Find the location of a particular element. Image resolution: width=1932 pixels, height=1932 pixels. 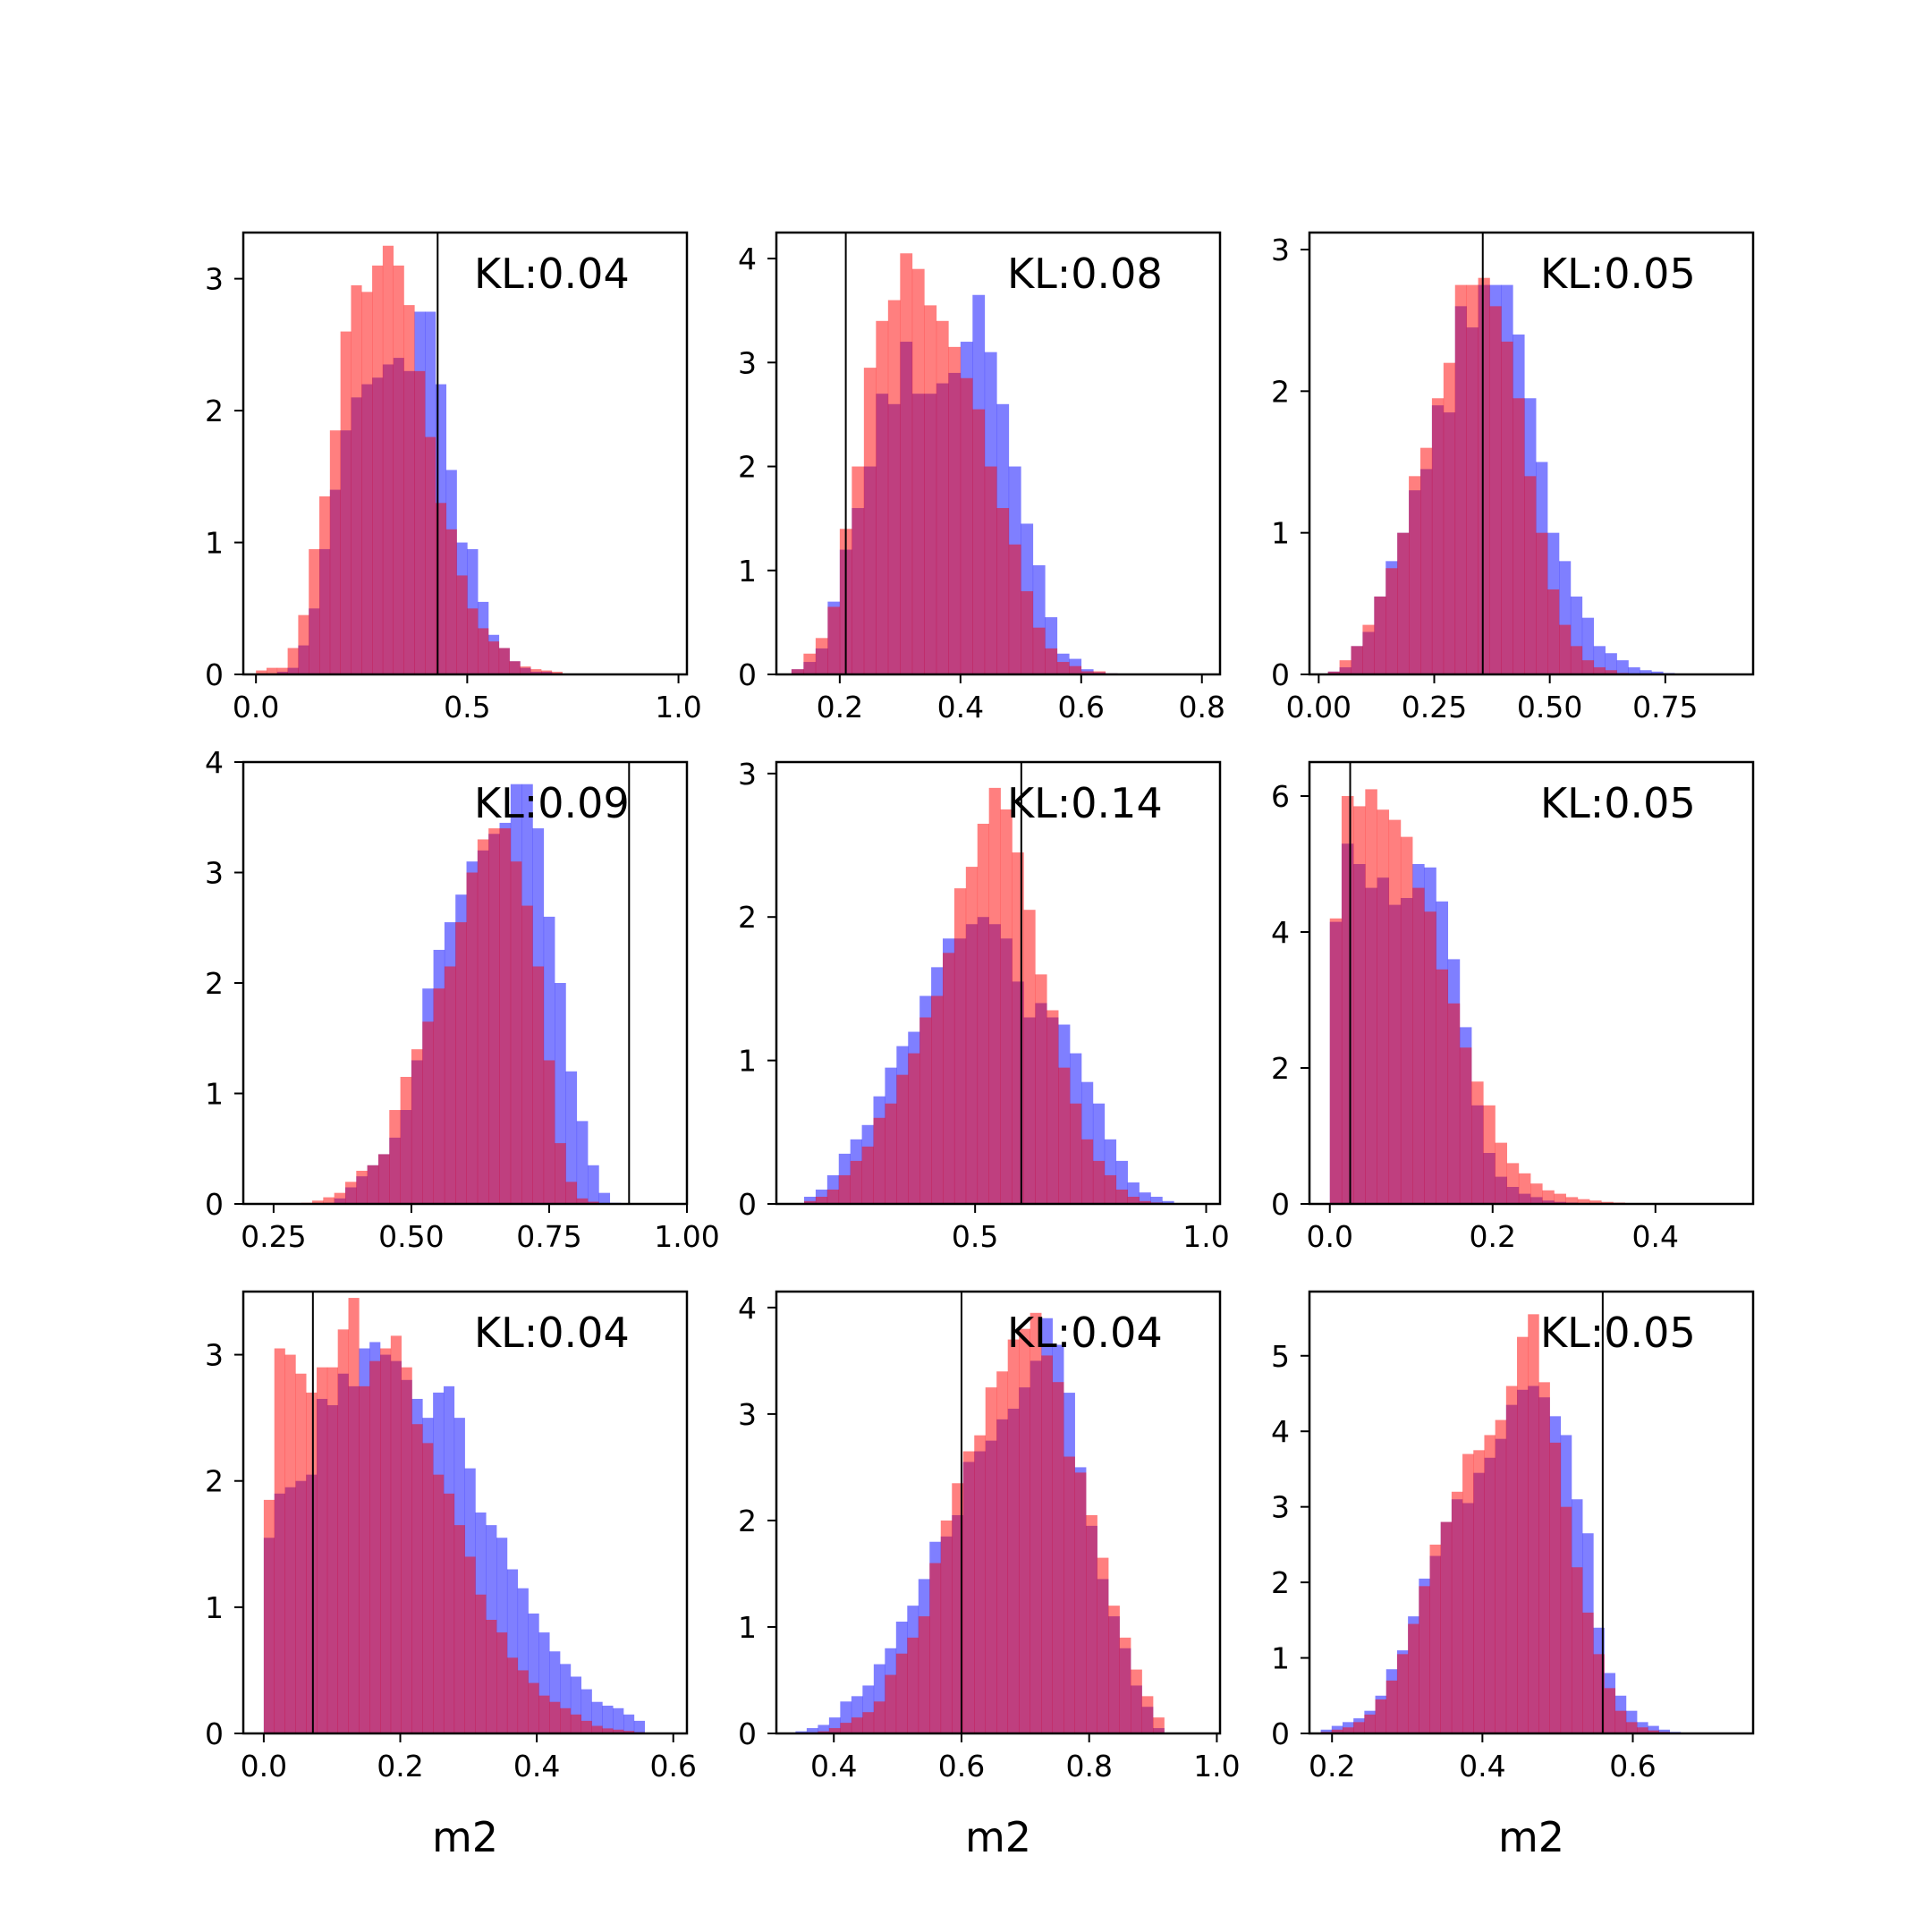

subplot-2: 0.2 0.4 0.6 0.8 0 1 2 3 4 KL:0.08 is located at coordinates (981, 477).